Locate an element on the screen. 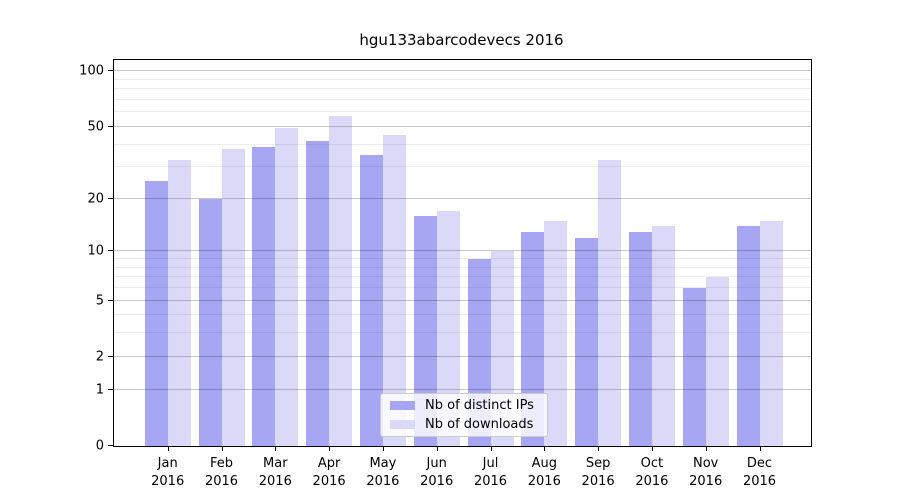  bar-downloads-oct is located at coordinates (663, 336).